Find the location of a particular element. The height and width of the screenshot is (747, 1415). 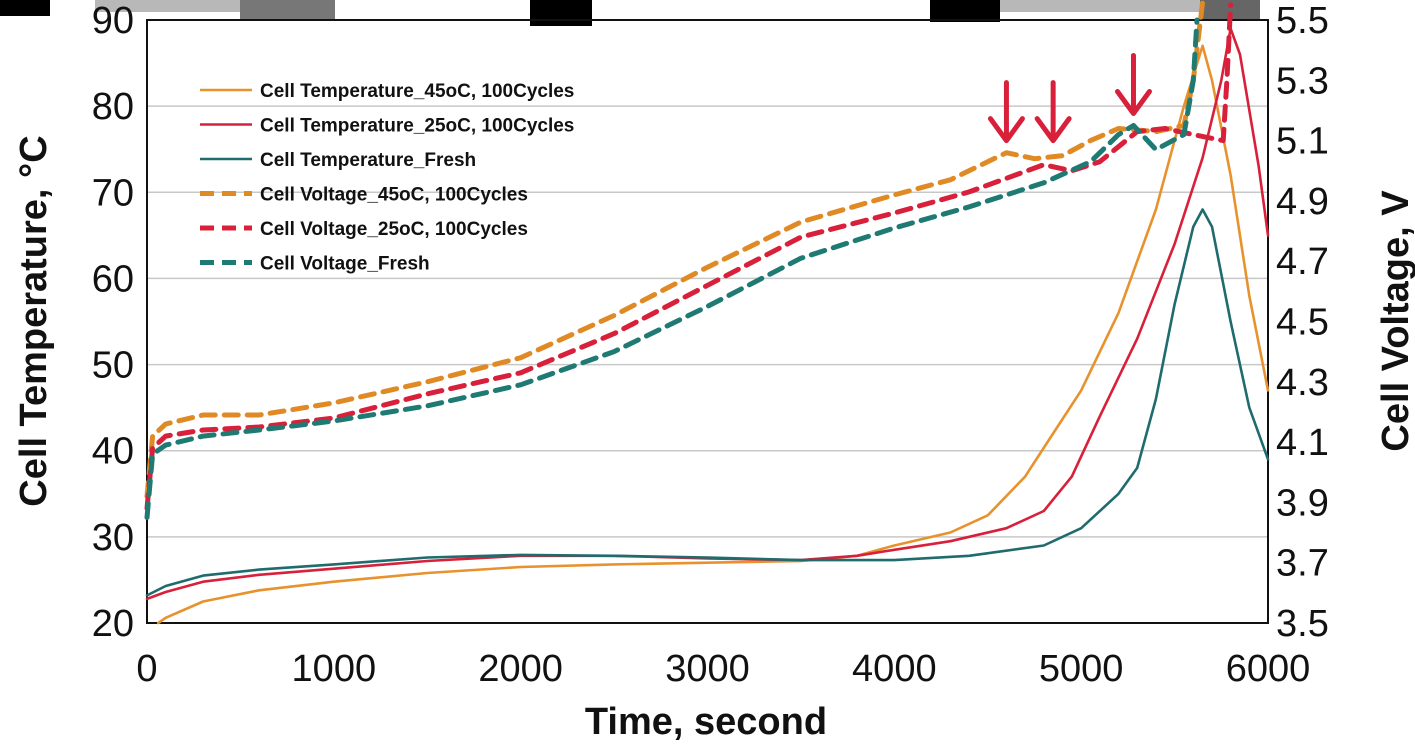

y-left-tick-label: 20 is located at coordinates (113, 624).